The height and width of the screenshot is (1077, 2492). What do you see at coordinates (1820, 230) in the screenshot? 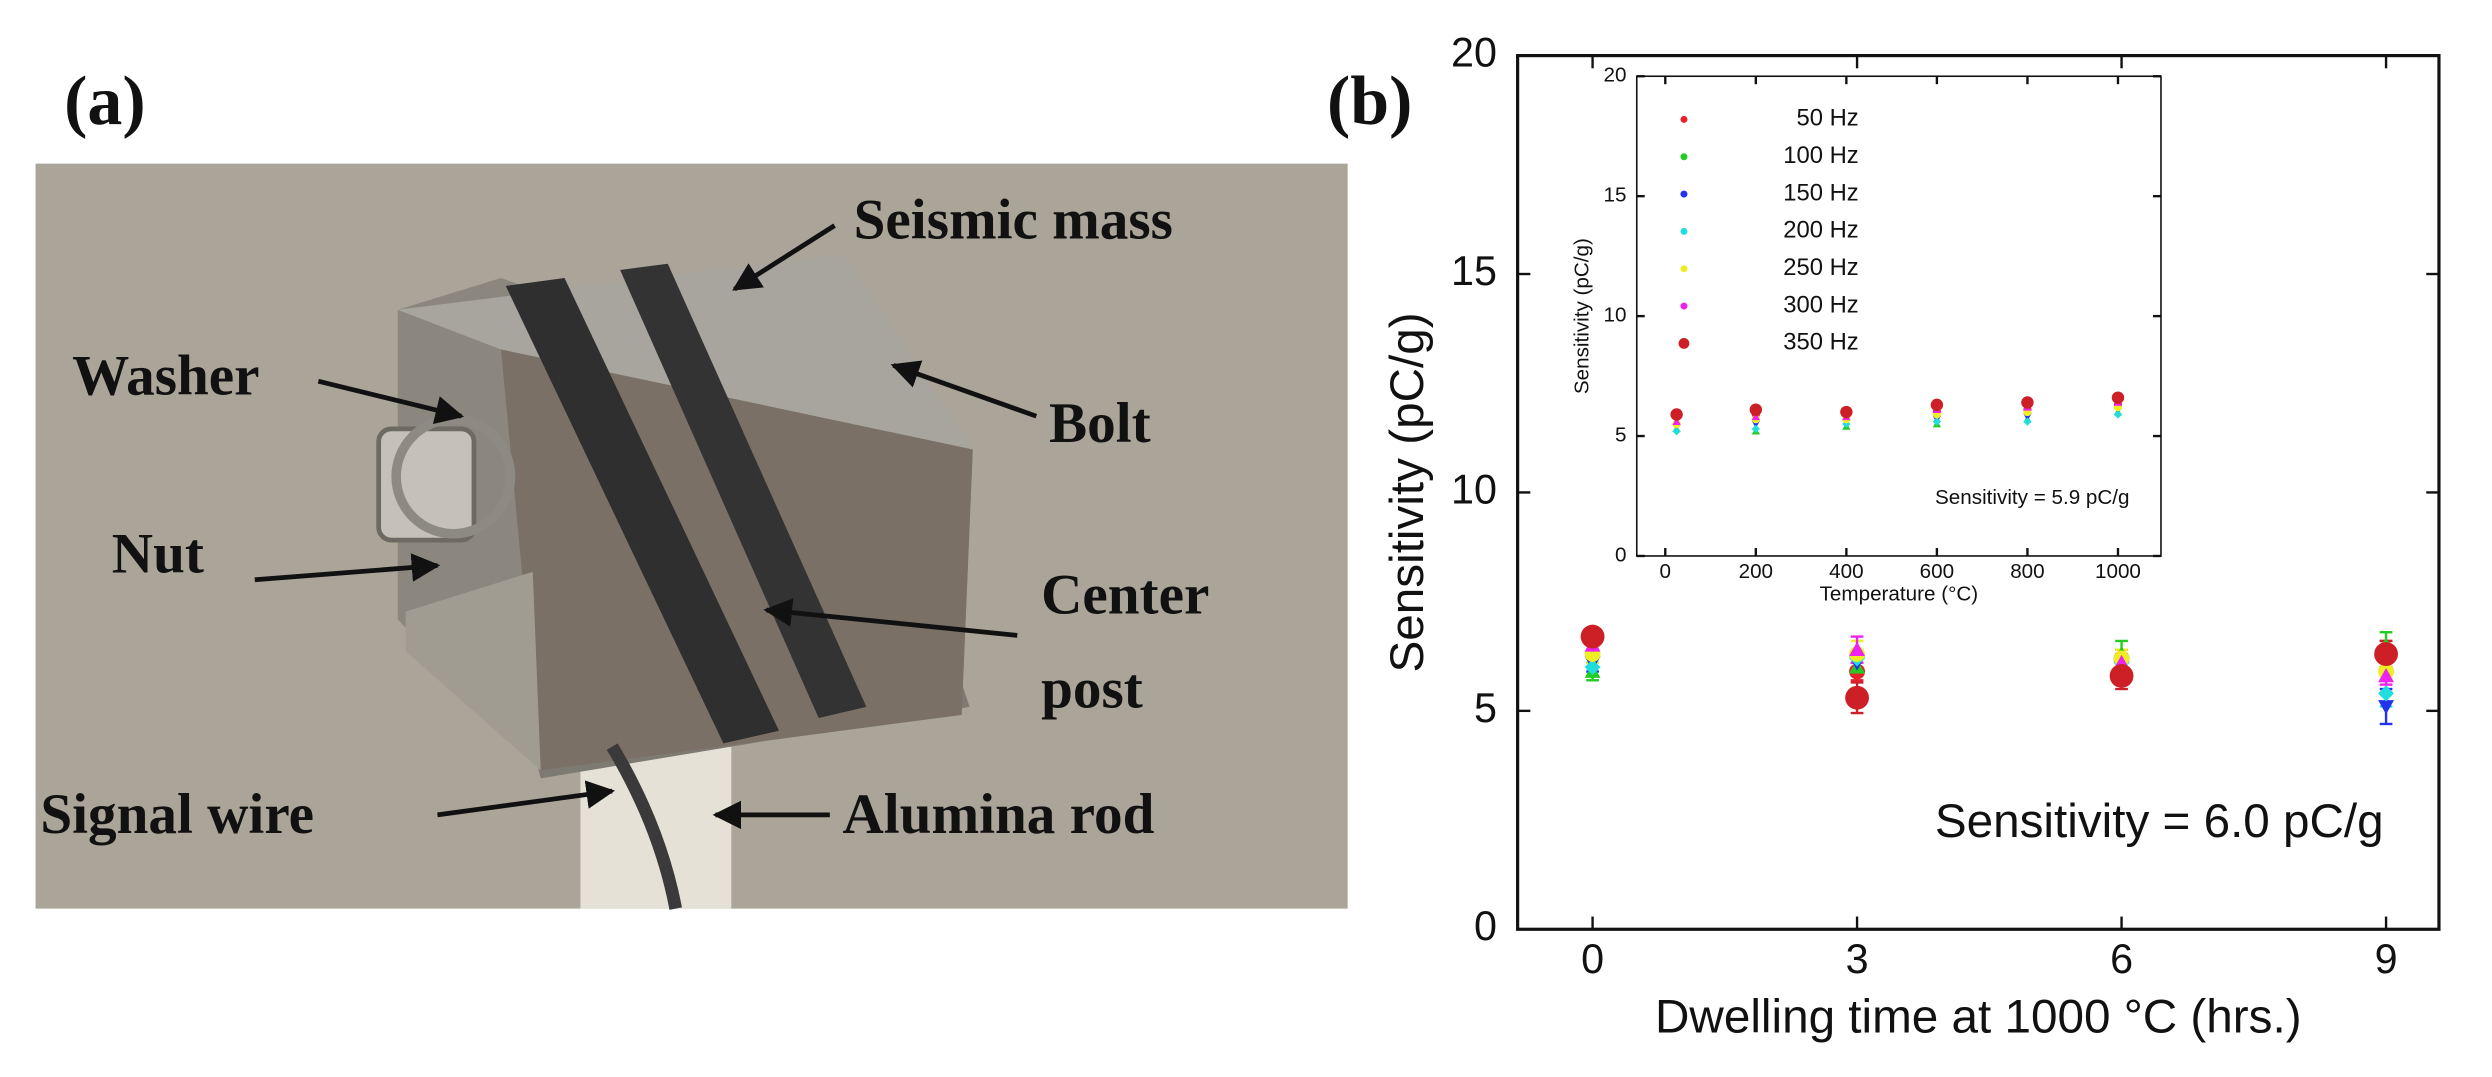
I see `legend-label: 200 Hz` at bounding box center [1820, 230].